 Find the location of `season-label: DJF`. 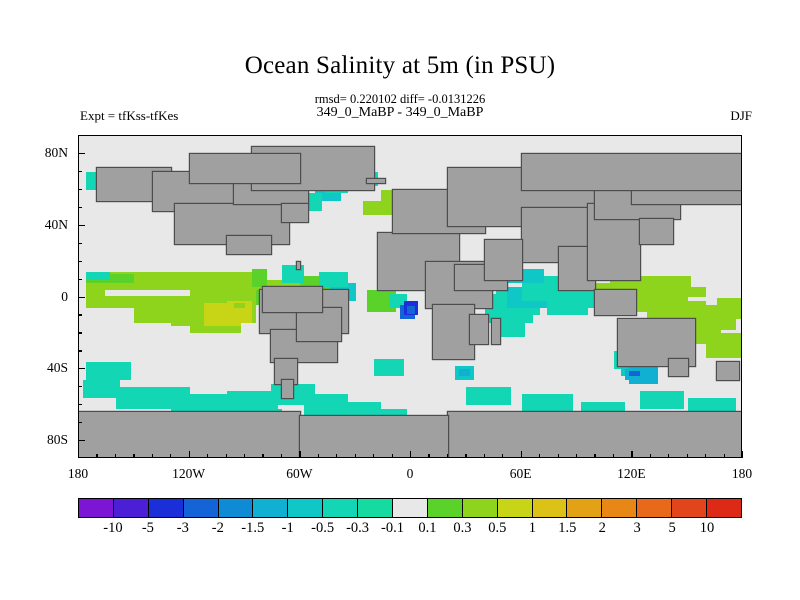

season-label: DJF is located at coordinates (741, 115).